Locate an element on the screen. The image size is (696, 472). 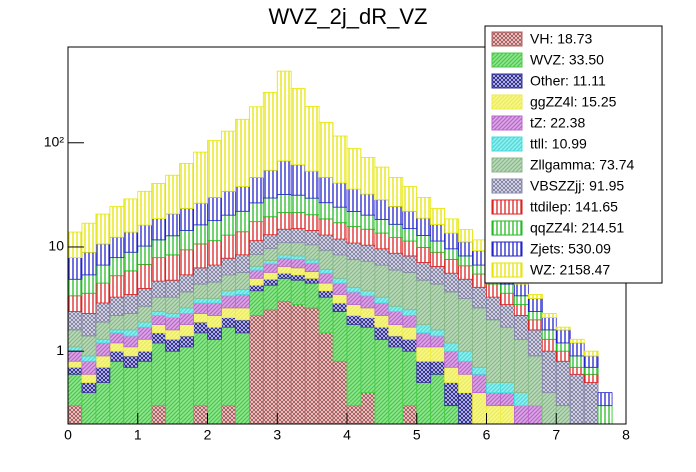
x-tick-label: 5 is located at coordinates (417, 435).